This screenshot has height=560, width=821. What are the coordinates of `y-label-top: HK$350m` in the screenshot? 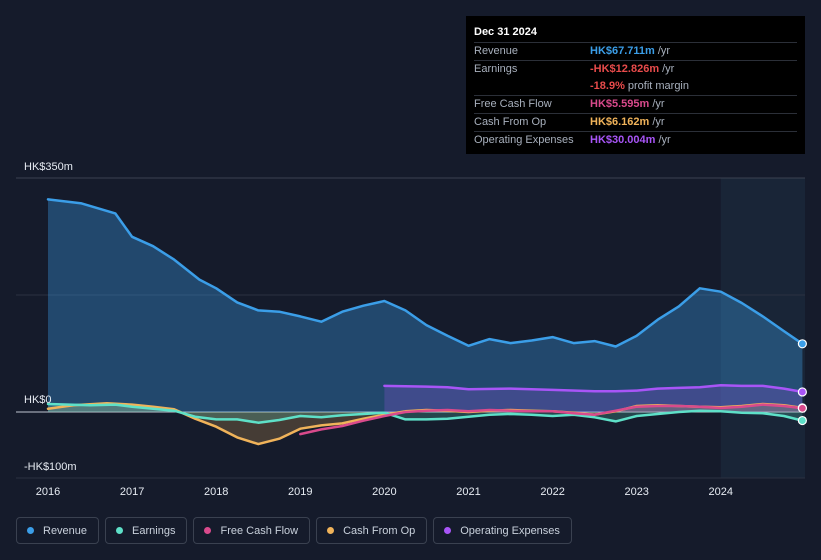 It's located at (48, 167).